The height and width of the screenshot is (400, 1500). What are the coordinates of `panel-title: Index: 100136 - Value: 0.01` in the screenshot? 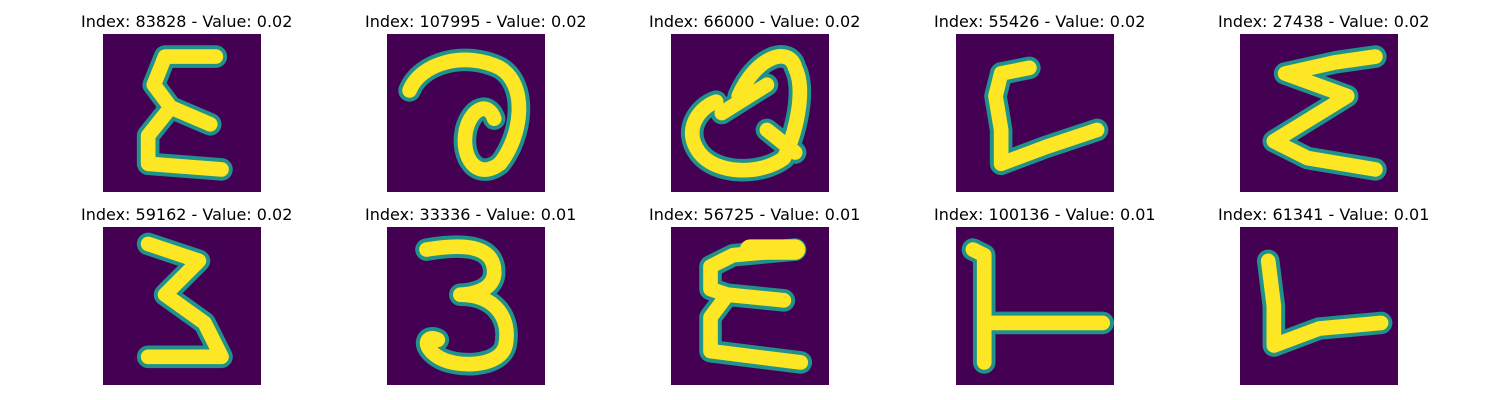 It's located at (1045, 214).